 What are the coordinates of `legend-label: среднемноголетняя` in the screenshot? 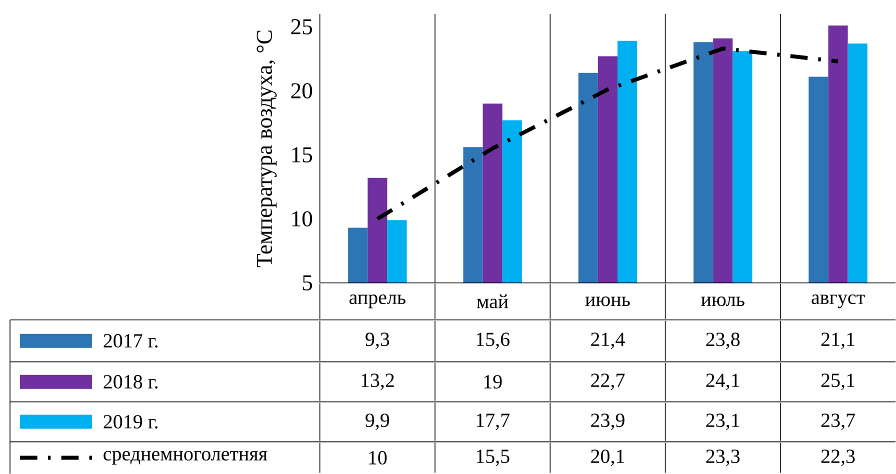 It's located at (186, 457).